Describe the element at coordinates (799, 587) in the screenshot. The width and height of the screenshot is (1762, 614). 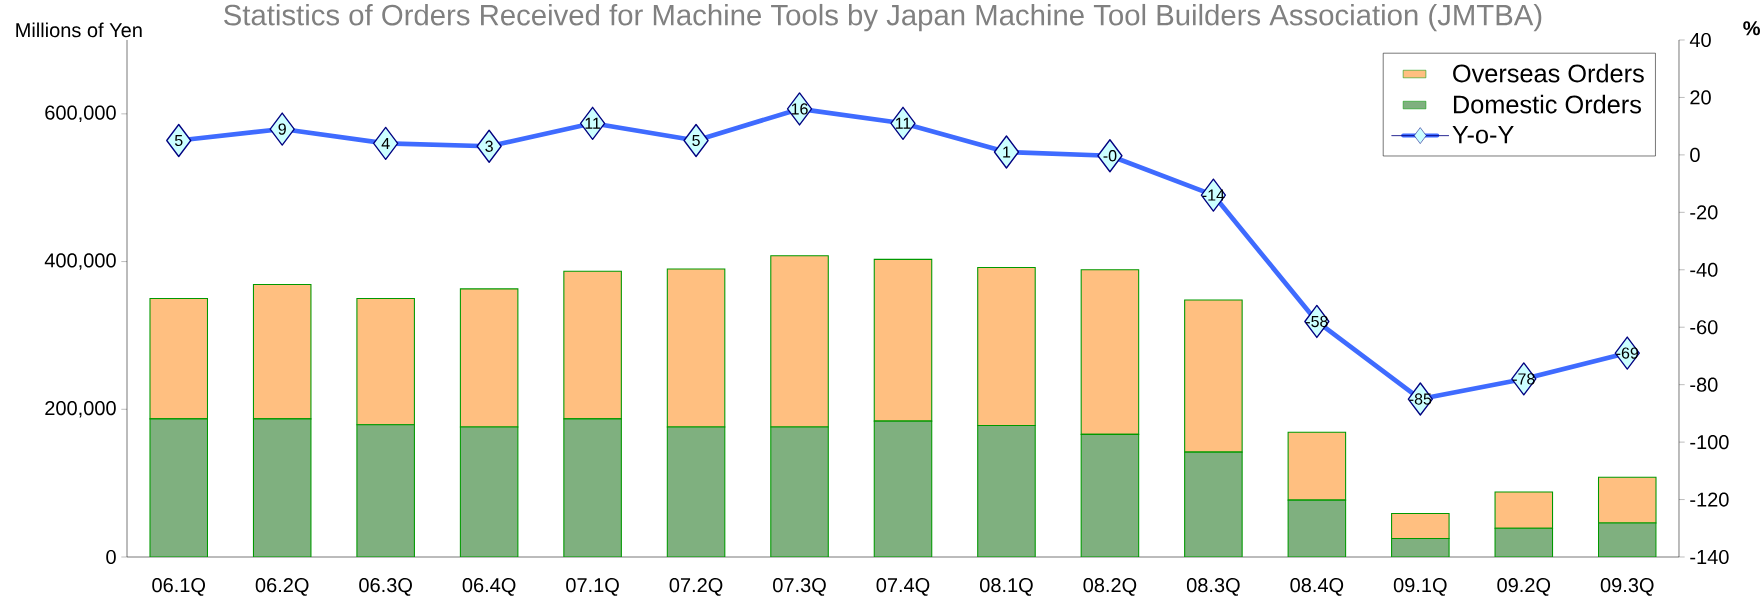
I see `x-tick-label: 07.3Q` at that location.